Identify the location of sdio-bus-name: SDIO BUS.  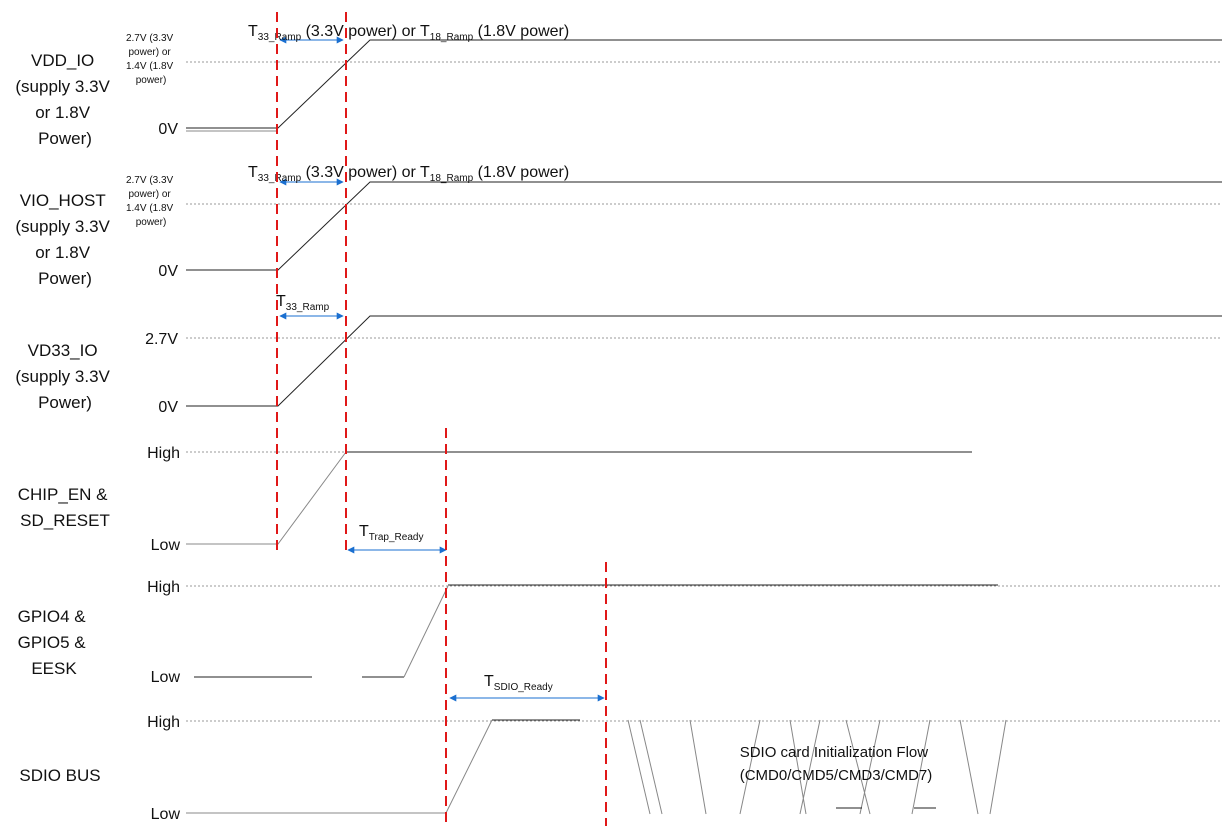
(59, 775).